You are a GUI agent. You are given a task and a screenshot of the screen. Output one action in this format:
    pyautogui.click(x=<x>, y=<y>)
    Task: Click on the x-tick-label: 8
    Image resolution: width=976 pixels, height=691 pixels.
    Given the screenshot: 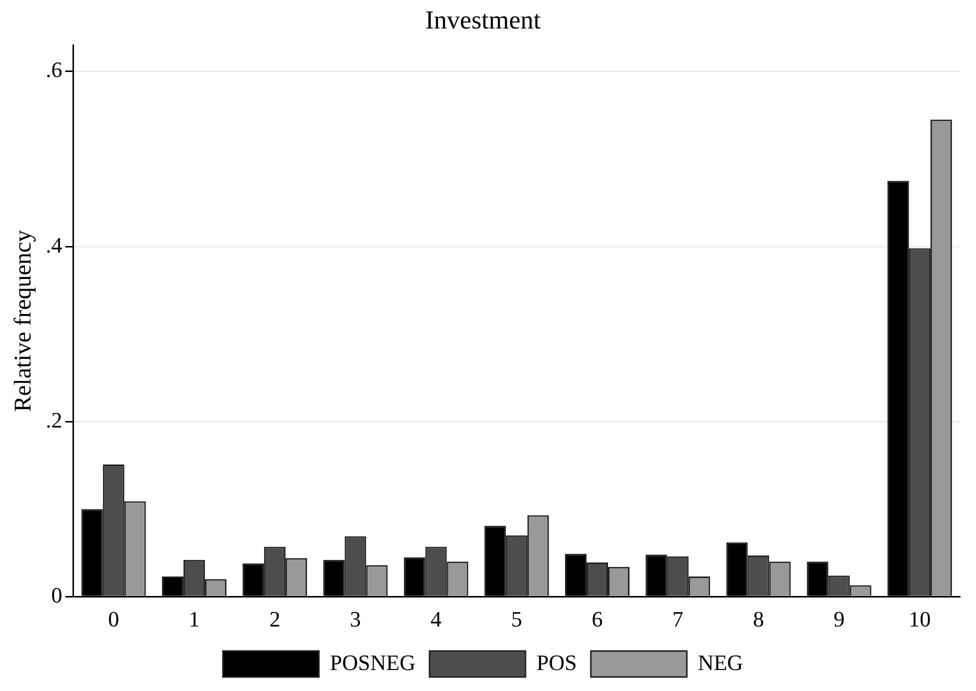 What is the action you would take?
    pyautogui.click(x=758, y=619)
    